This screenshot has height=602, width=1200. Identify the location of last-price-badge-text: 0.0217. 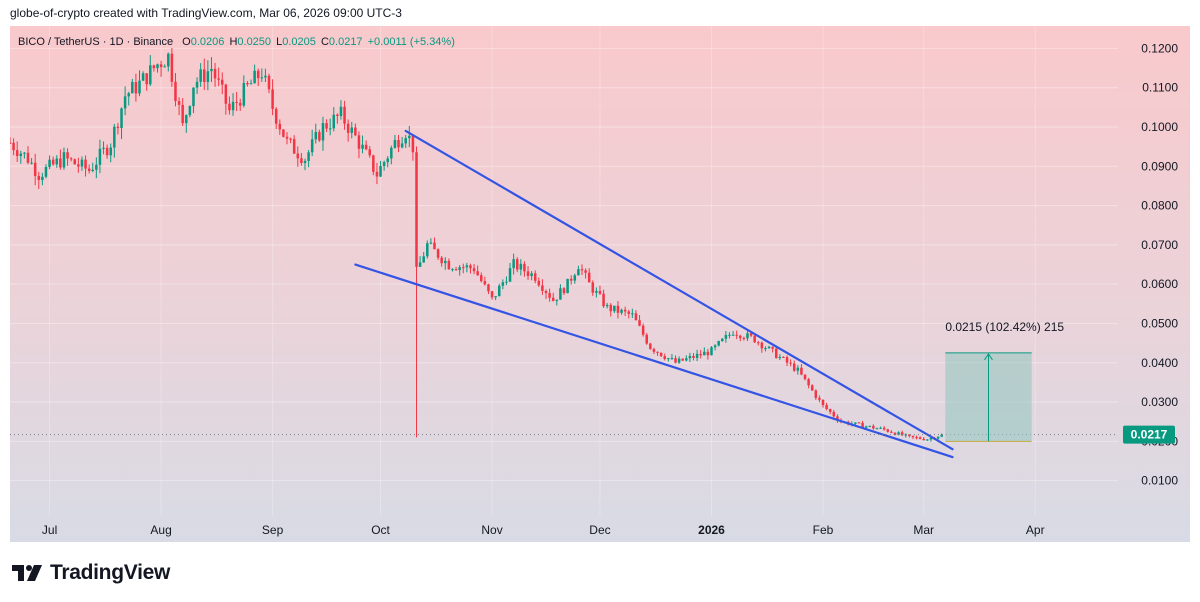
(1149, 435).